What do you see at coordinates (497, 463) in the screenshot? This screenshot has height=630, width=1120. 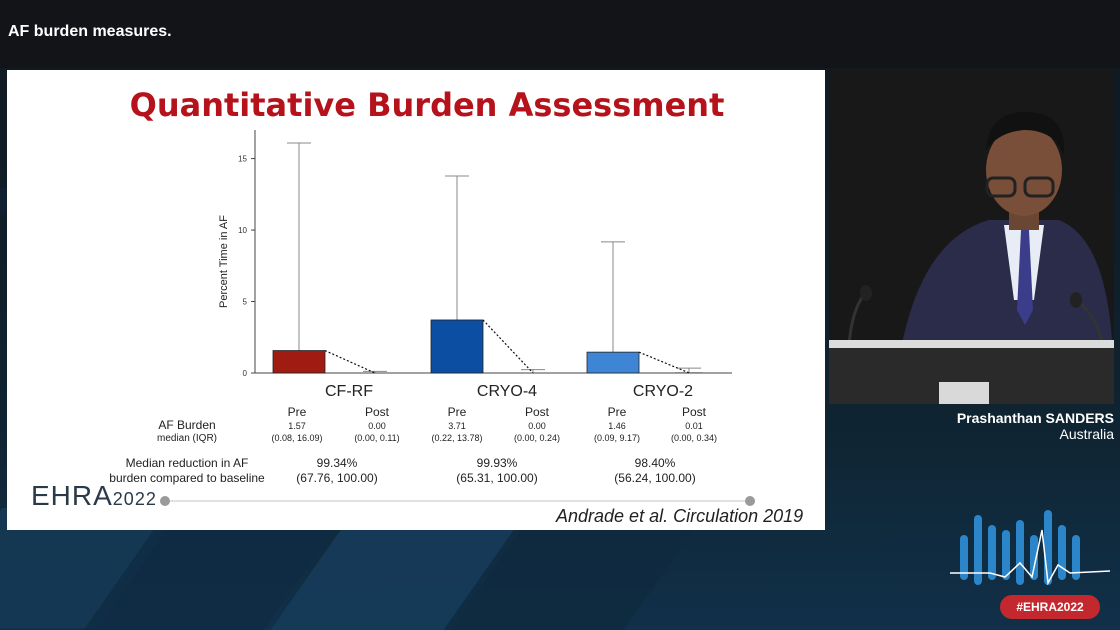 I see `median-reduction: 99.93%` at bounding box center [497, 463].